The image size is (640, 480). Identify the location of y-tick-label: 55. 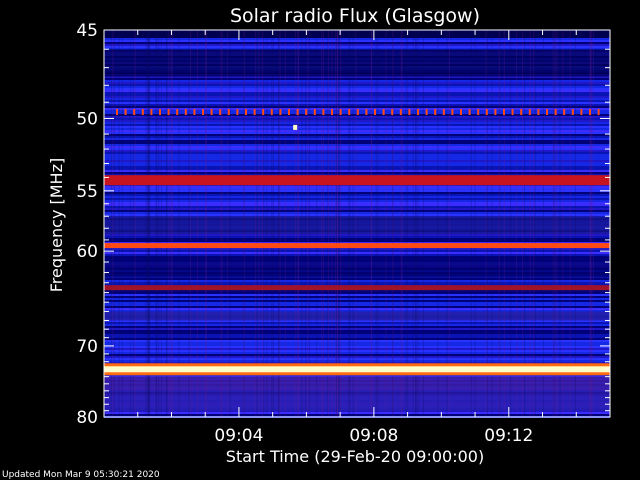
(87, 192).